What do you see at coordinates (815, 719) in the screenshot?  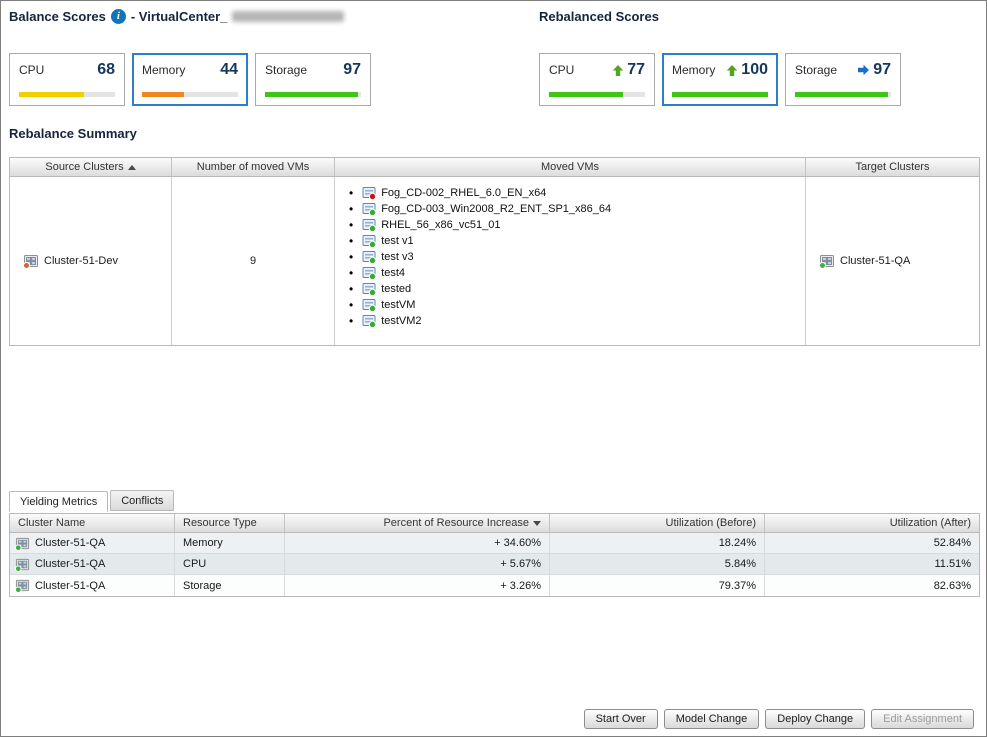 I see `deploy-change-button: Deploy Change` at bounding box center [815, 719].